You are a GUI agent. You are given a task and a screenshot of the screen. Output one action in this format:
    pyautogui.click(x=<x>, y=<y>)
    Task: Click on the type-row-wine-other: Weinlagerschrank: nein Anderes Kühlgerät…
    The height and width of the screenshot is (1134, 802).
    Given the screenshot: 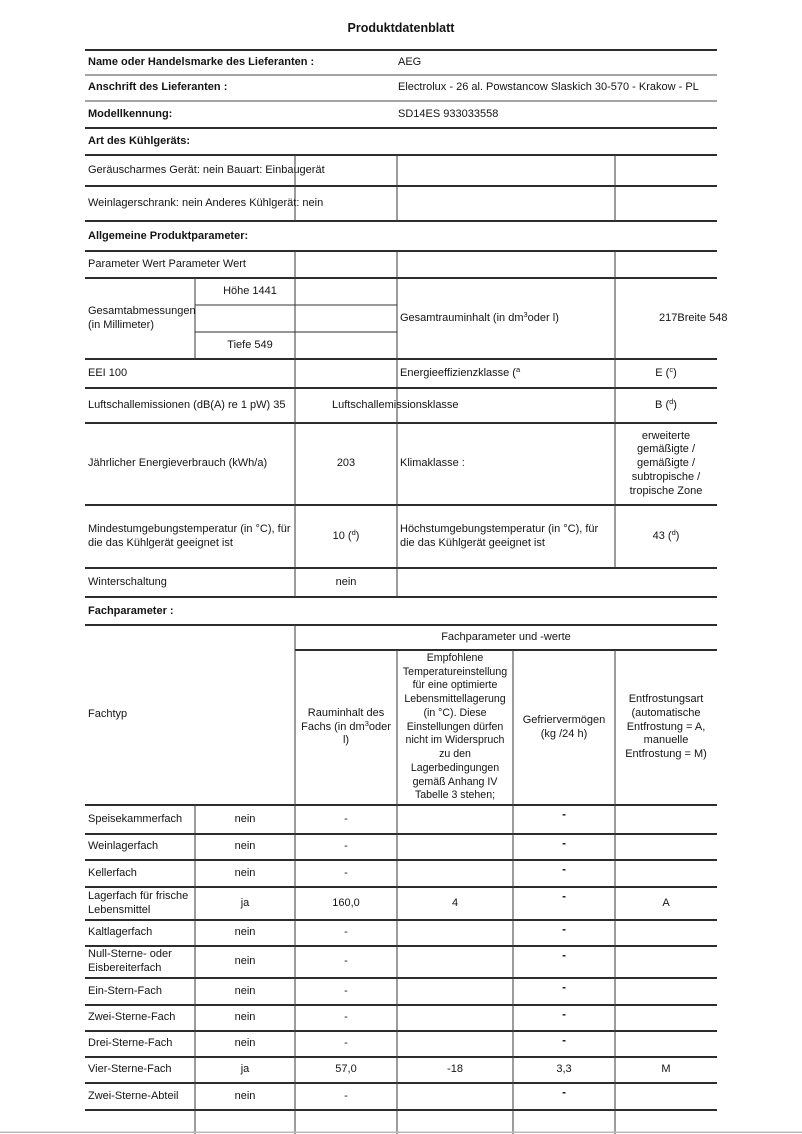 What is the action you would take?
    pyautogui.click(x=206, y=202)
    